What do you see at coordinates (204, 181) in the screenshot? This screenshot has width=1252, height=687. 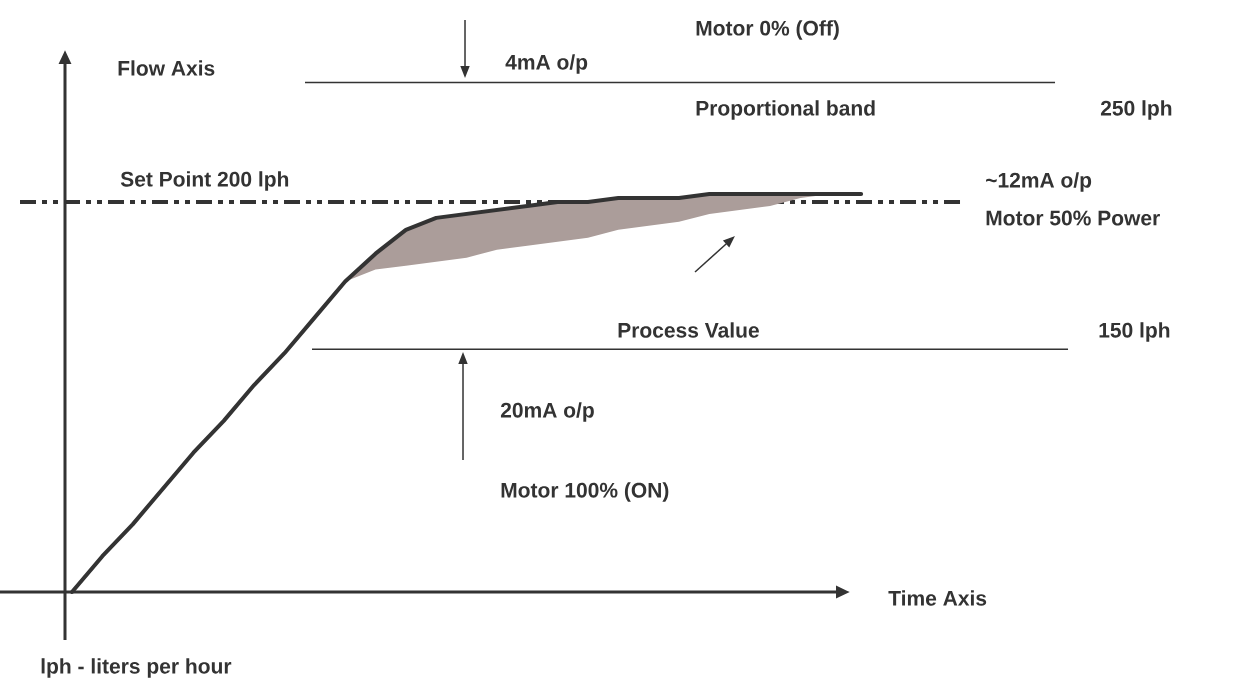 I see `ref-line-label: Set Point 200 lph` at bounding box center [204, 181].